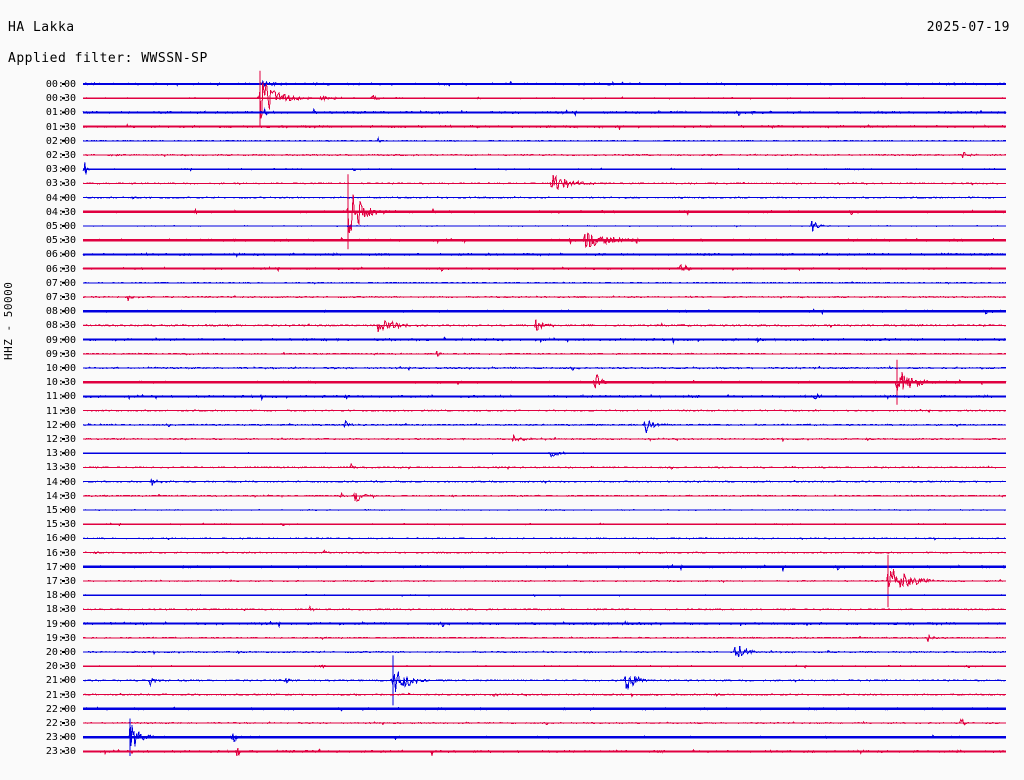  Describe the element at coordinates (60, 638) in the screenshot. I see `row-time-label: 19:30` at that location.